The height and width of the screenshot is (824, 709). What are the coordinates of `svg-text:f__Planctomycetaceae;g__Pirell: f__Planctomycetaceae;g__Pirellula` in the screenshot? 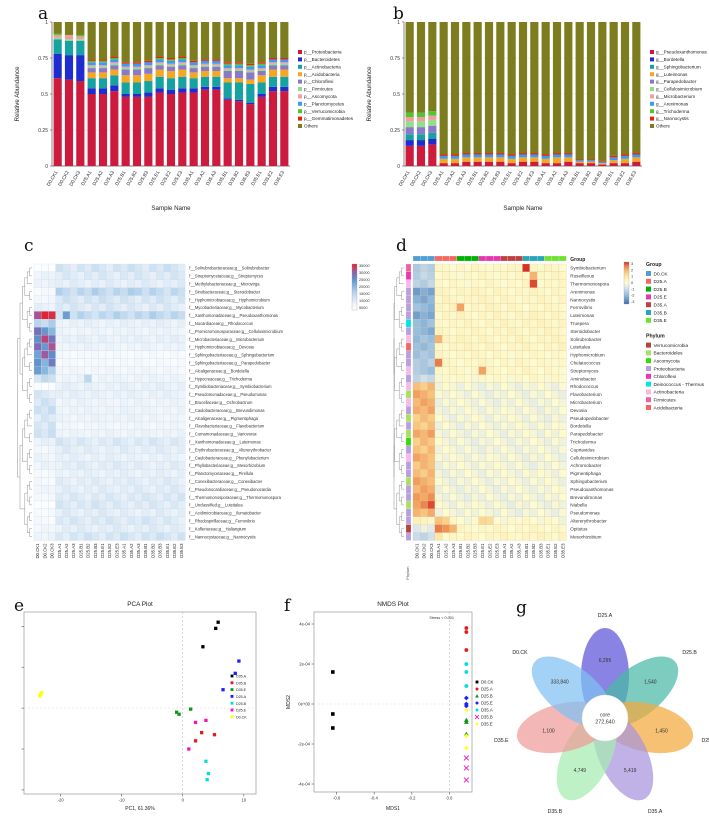 It's located at (221, 473).